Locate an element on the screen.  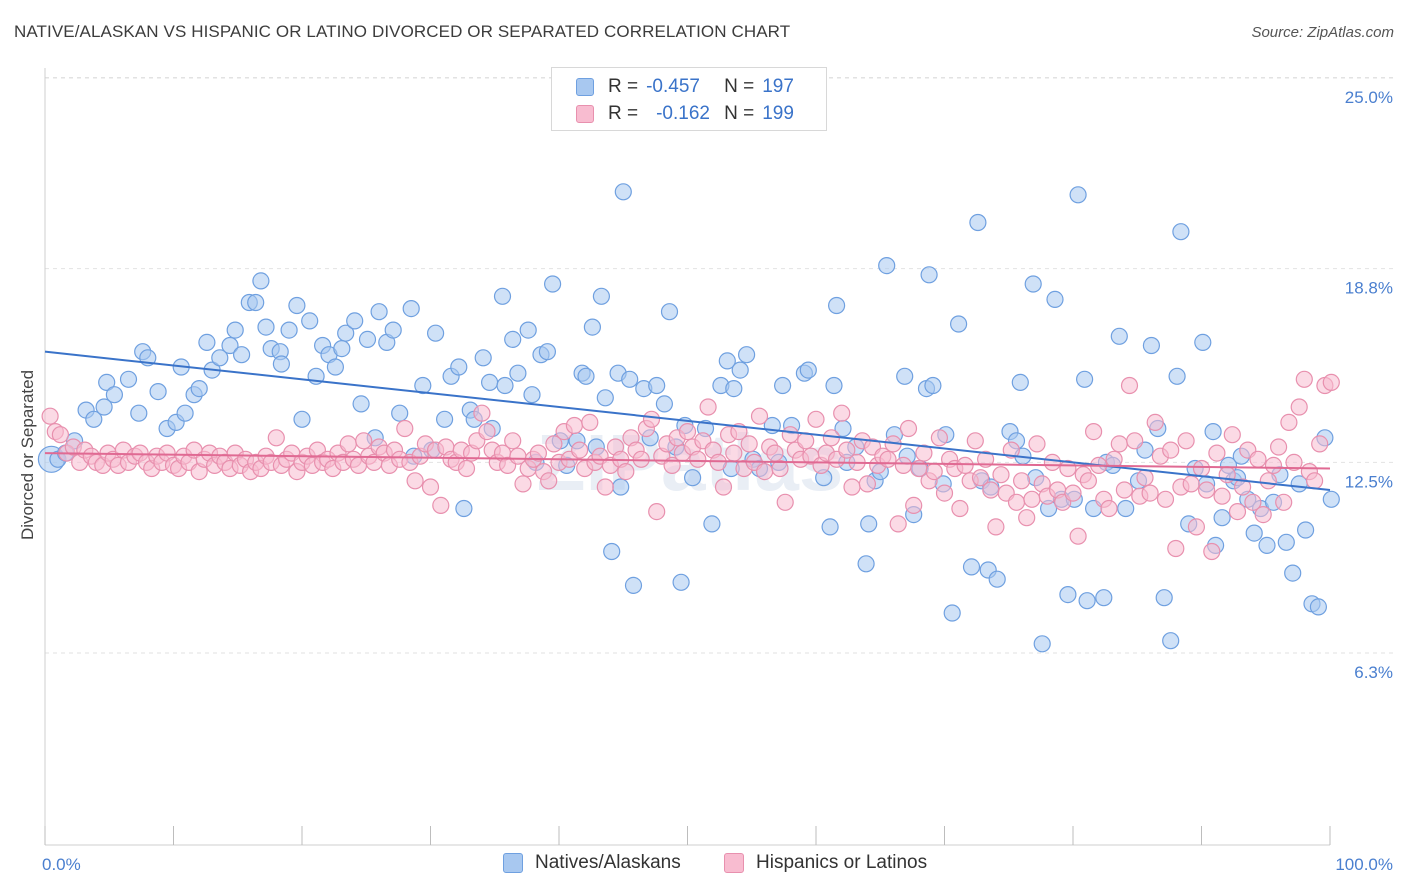
trend-line-hispanics is located at coordinates (687, 461).